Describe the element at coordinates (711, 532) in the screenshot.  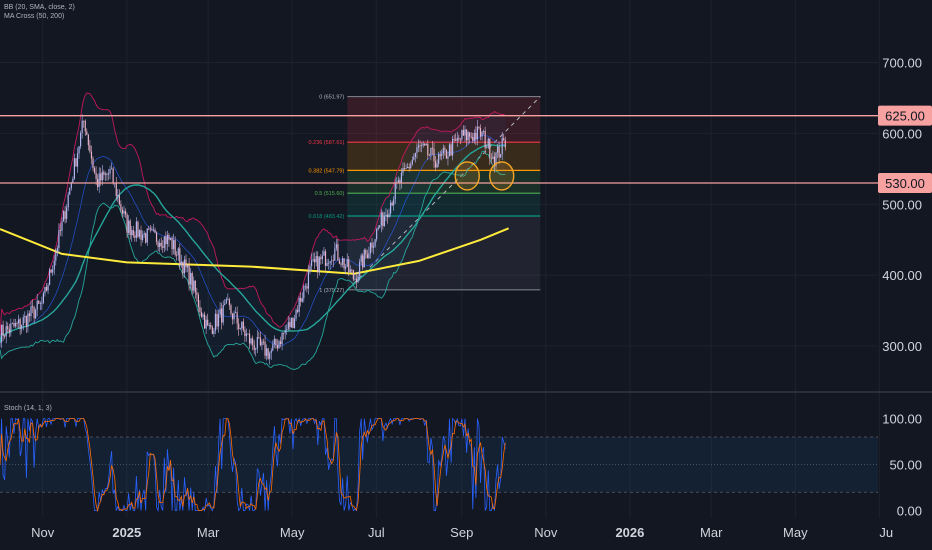
I see `x-tick-label: Mar` at that location.